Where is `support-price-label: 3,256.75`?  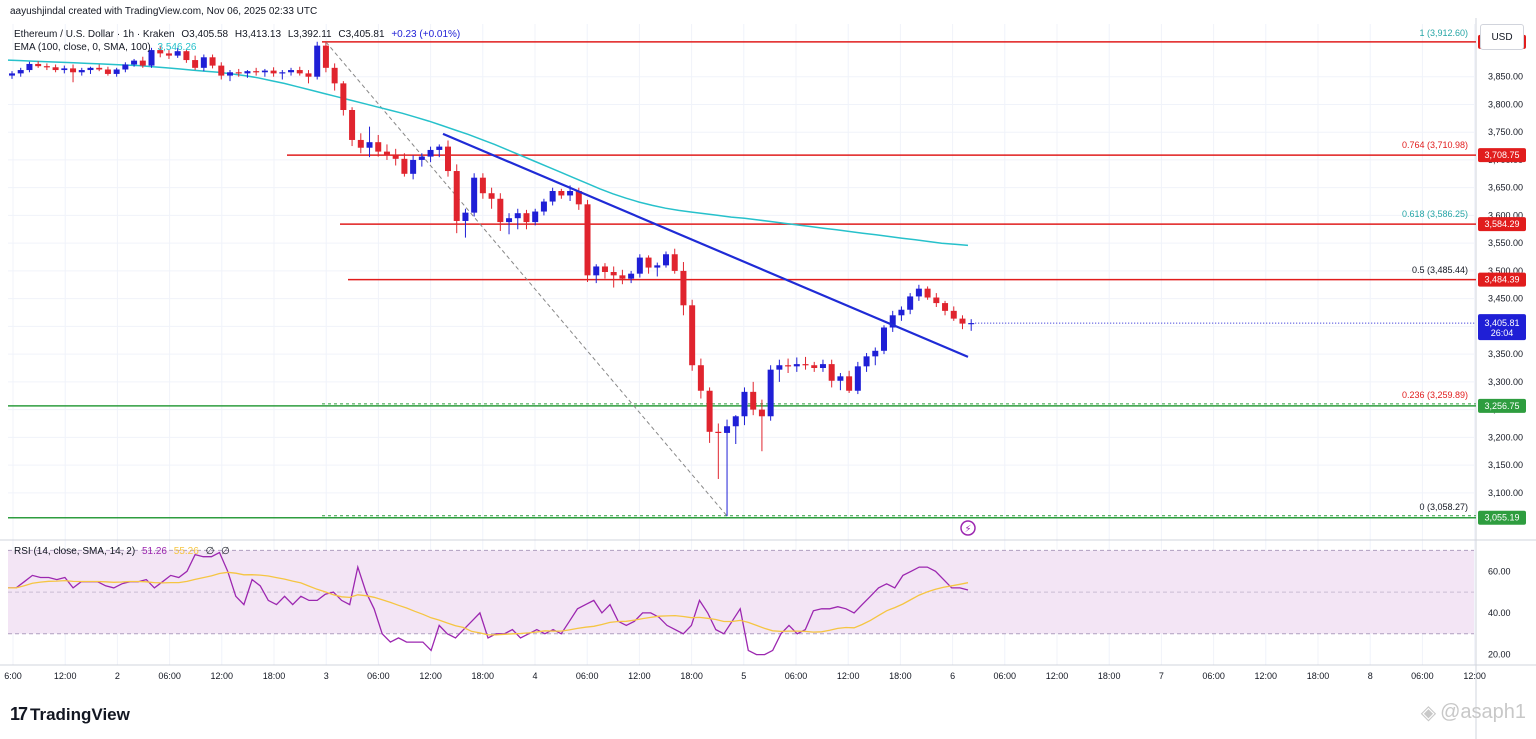
support-price-label: 3,256.75 is located at coordinates (1501, 406).